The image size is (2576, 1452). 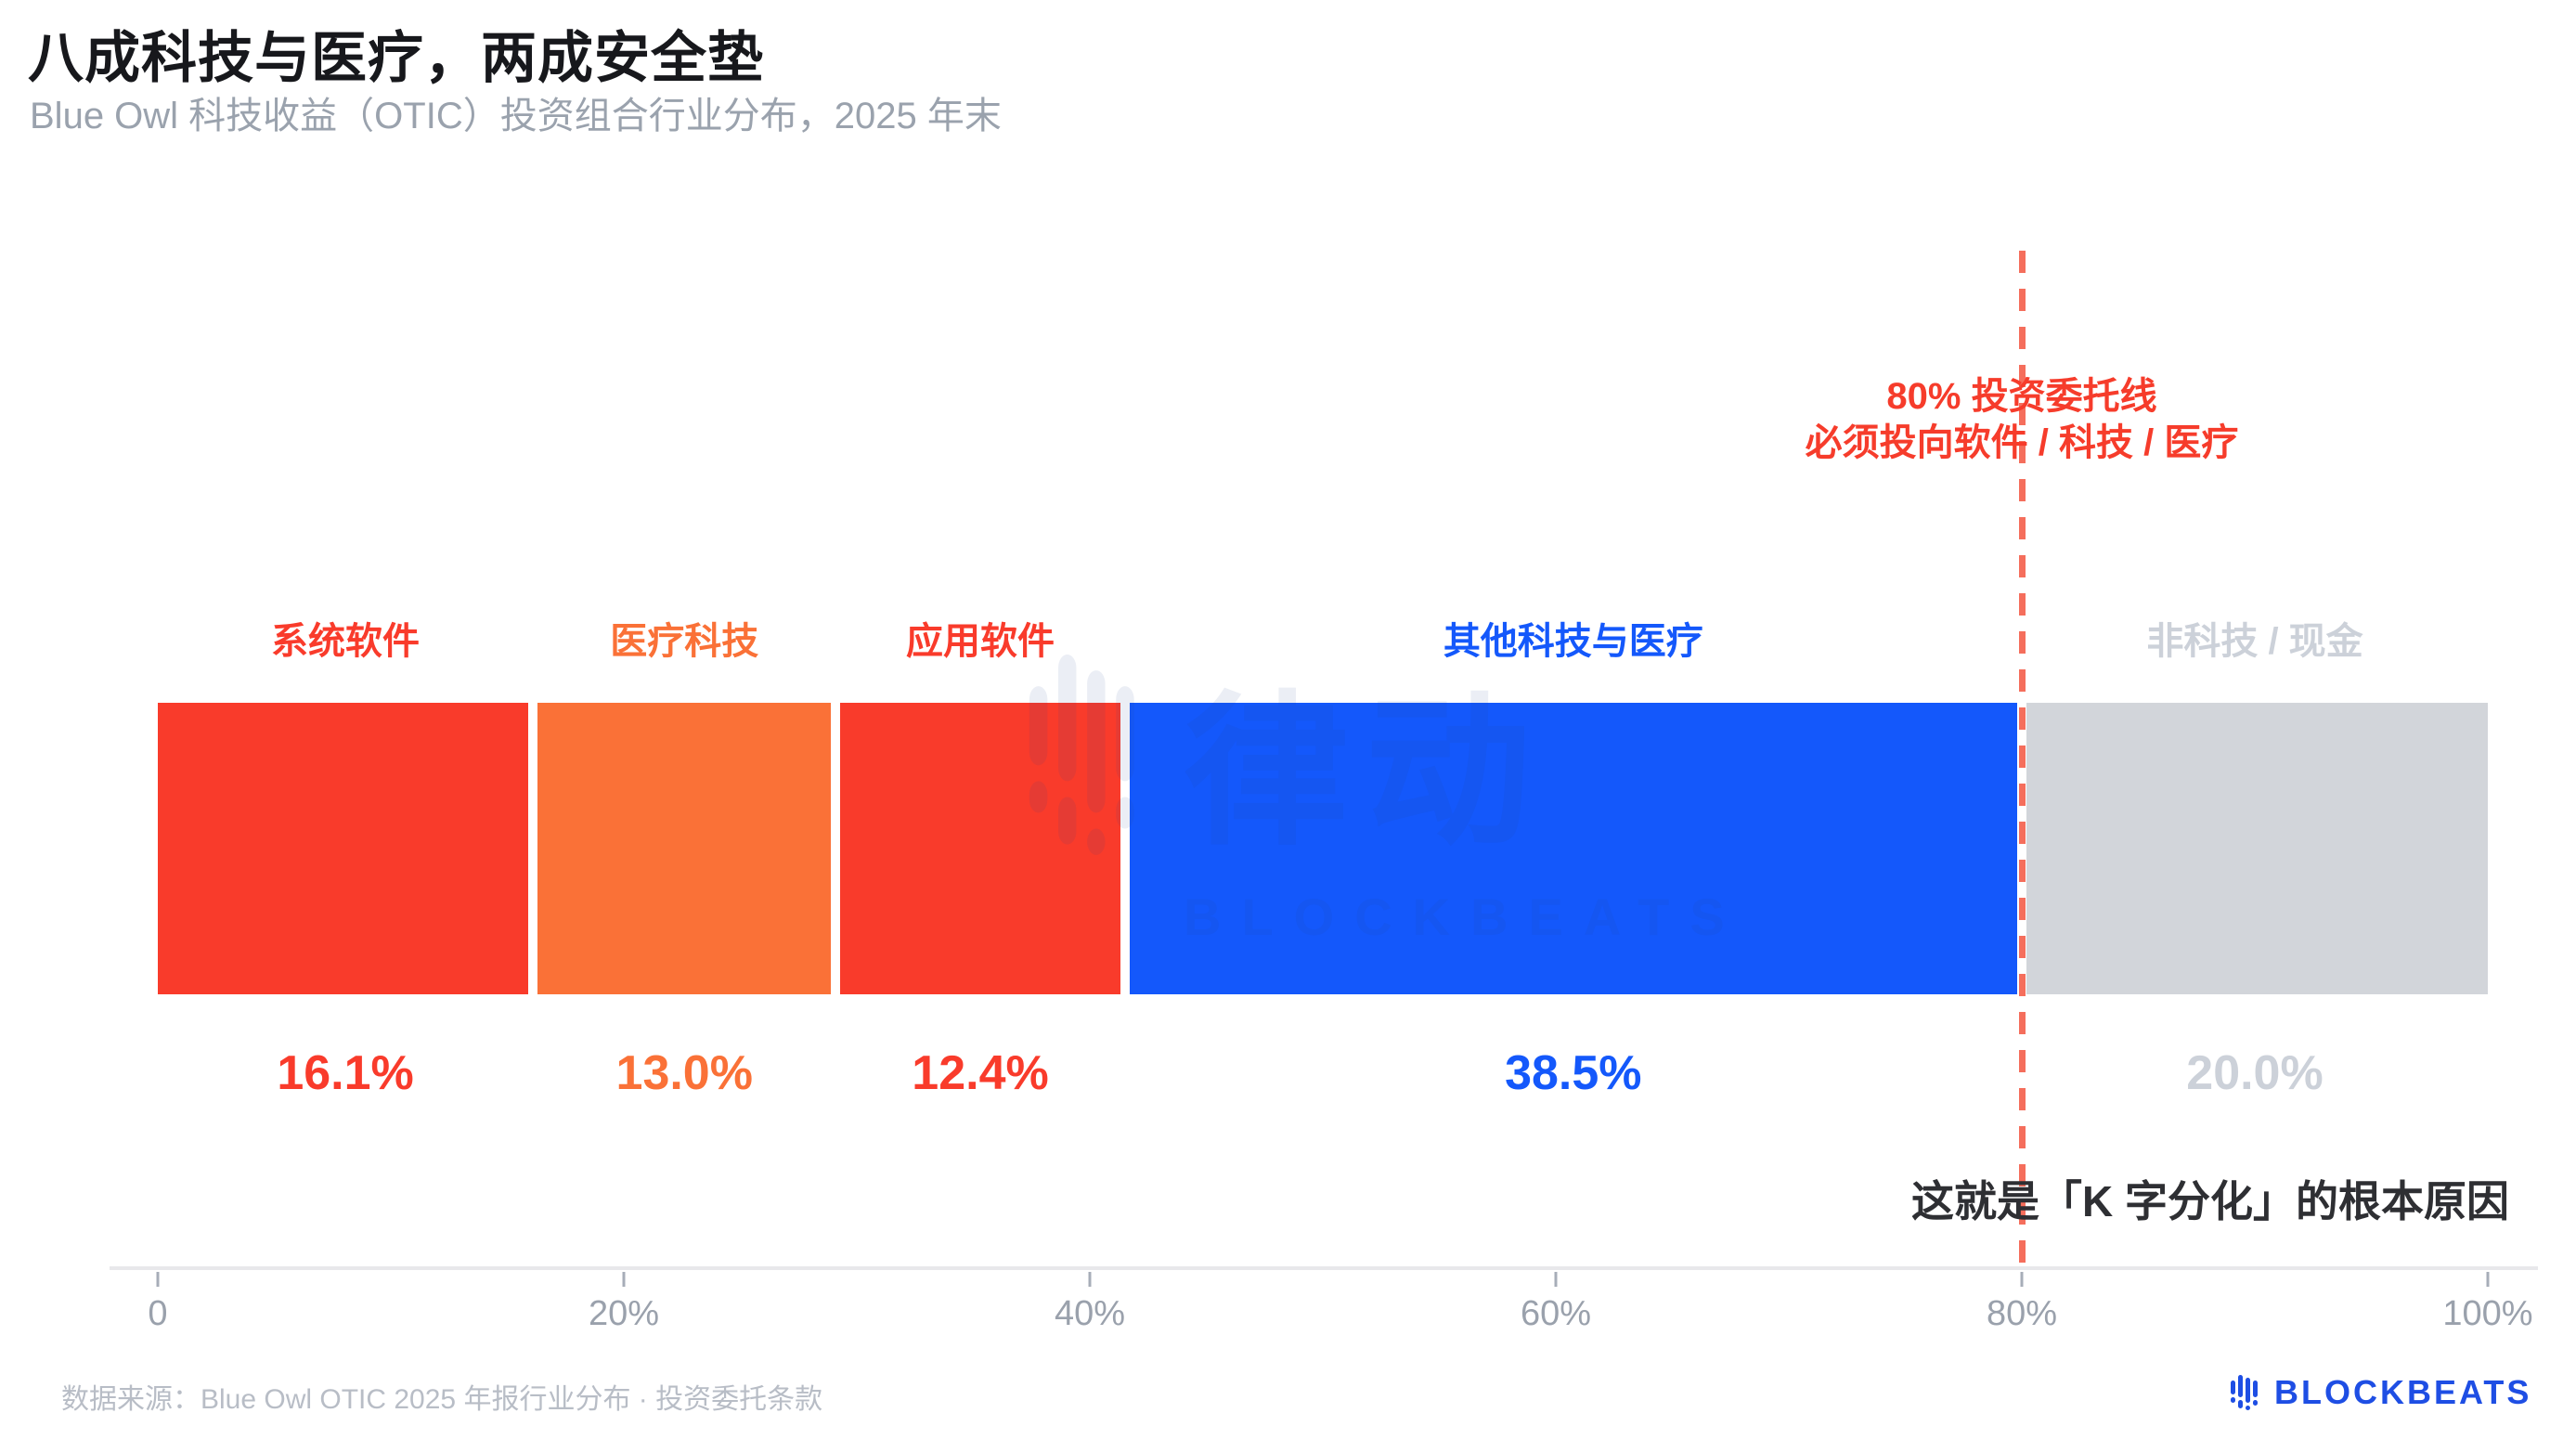 I want to click on segment-value-system-software: 16.1%, so click(x=345, y=1073).